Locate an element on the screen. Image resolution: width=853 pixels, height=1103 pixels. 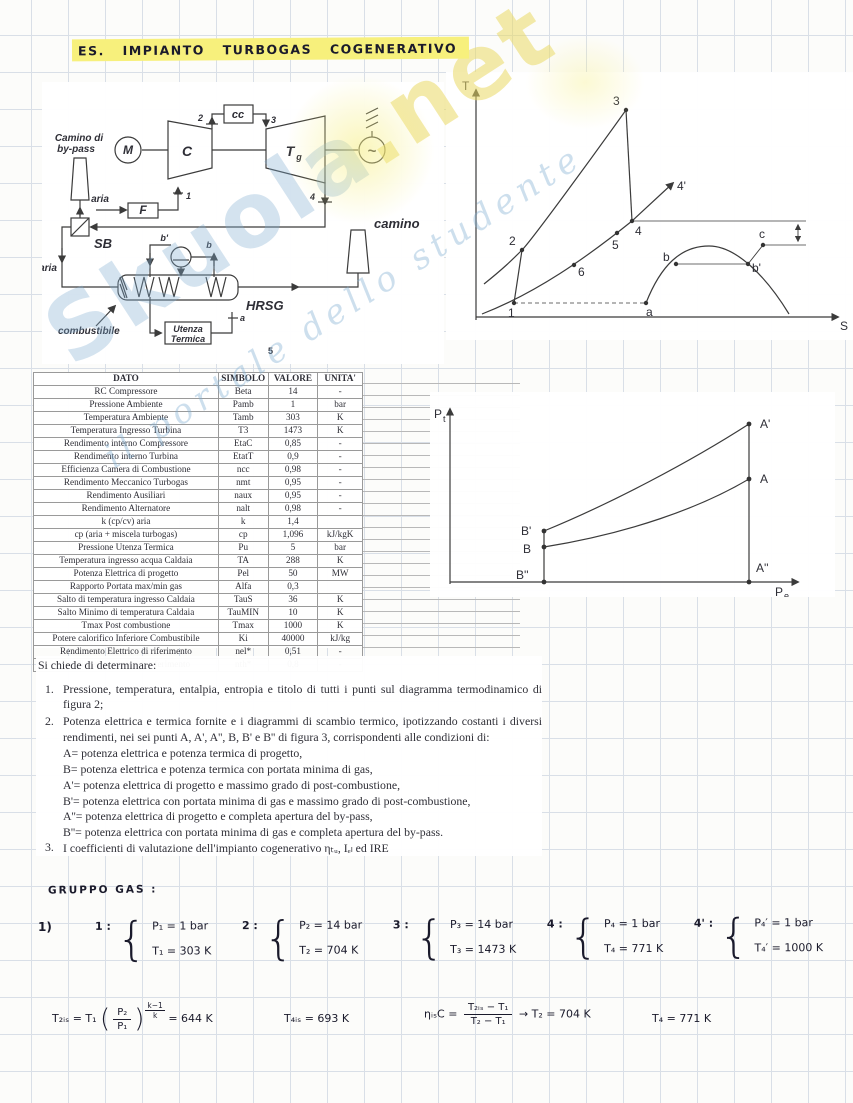
cell-unita: kJ/kg is located at coordinates (341, 639).